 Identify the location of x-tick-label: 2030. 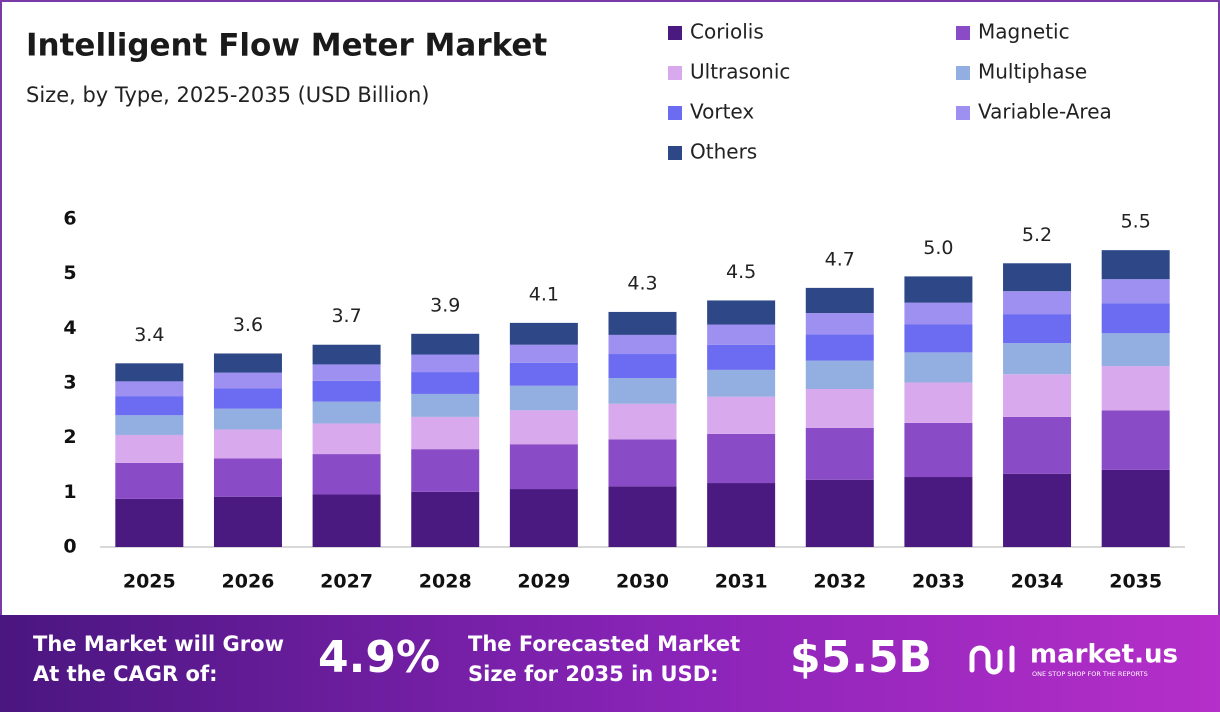
(642, 582).